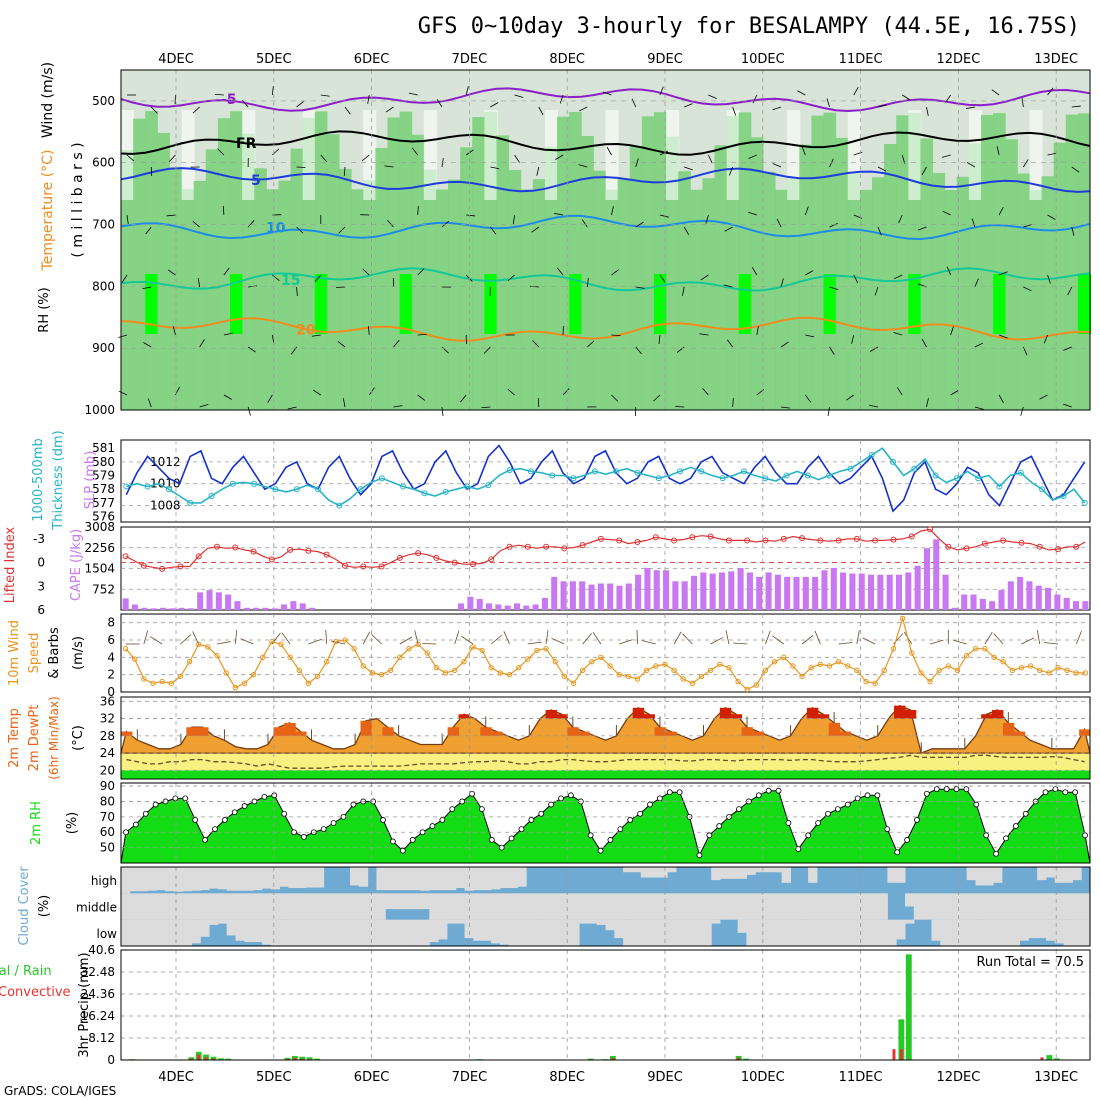 Image resolution: width=1100 pixels, height=1100 pixels. Describe the element at coordinates (176, 1077) in the screenshot. I see `day-label-bottom: 4DEC` at that location.